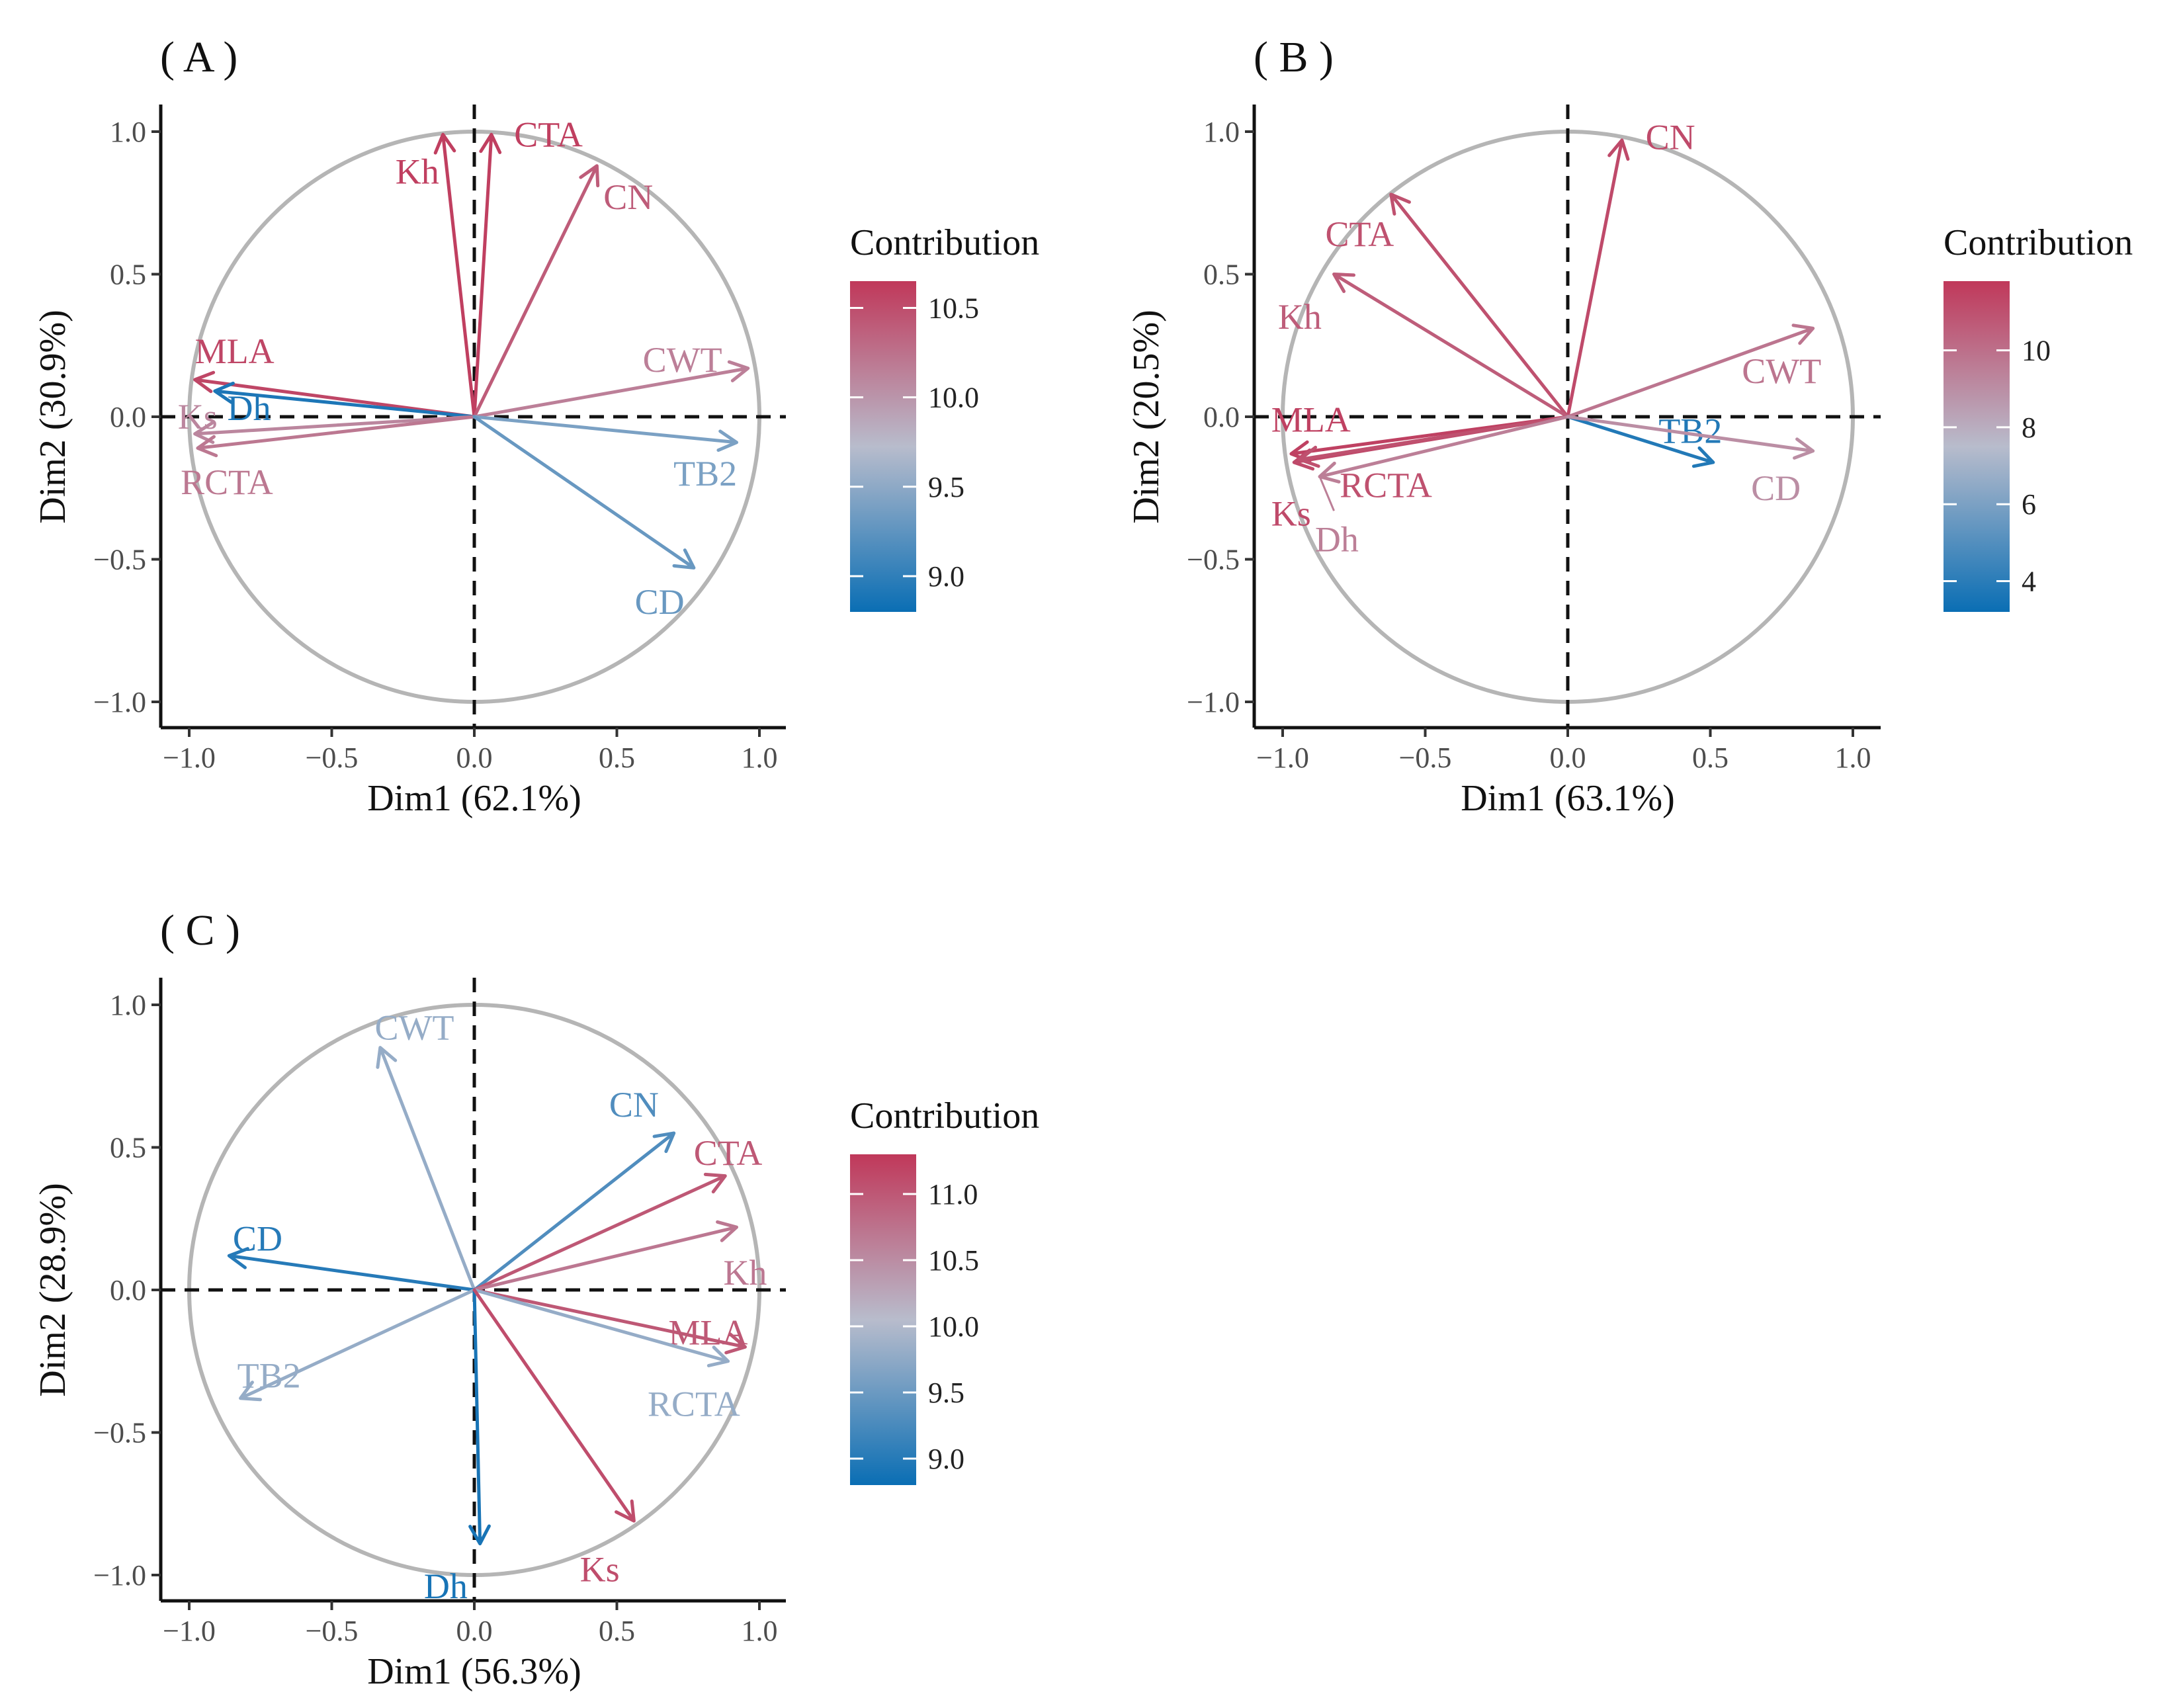  Describe the element at coordinates (474, 1672) in the screenshot. I see `x-axis-title: Dim1 (56.3%)` at that location.